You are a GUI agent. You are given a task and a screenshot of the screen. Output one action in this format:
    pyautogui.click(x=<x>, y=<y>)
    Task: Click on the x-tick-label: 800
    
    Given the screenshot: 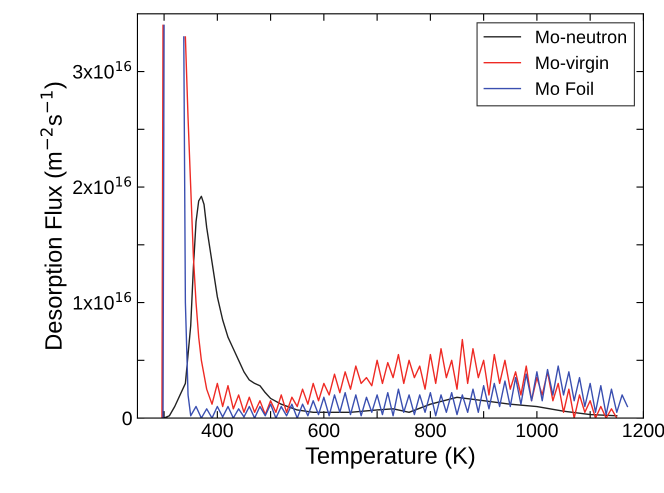 What is the action you would take?
    pyautogui.click(x=430, y=430)
    